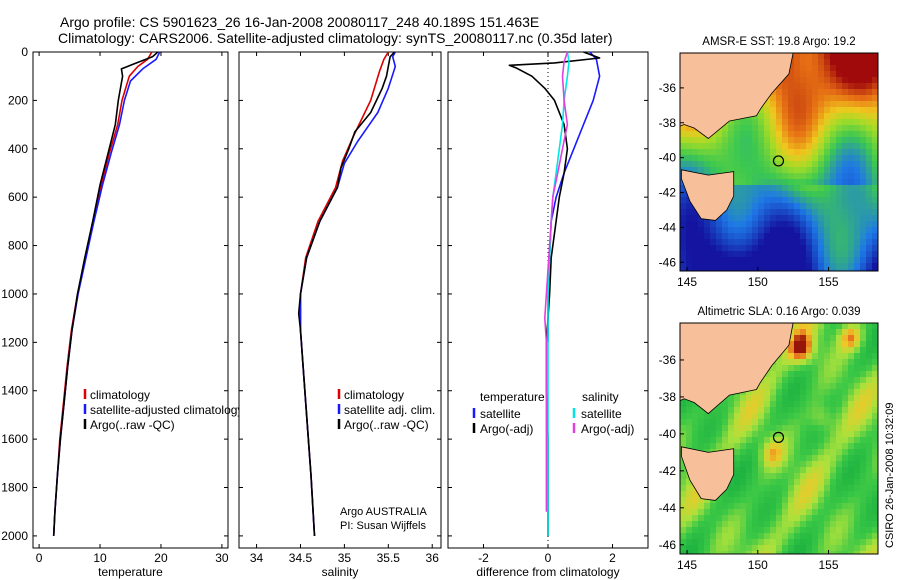 The width and height of the screenshot is (900, 580). Describe the element at coordinates (500, 414) in the screenshot. I see `legend-entry: satellite` at that location.